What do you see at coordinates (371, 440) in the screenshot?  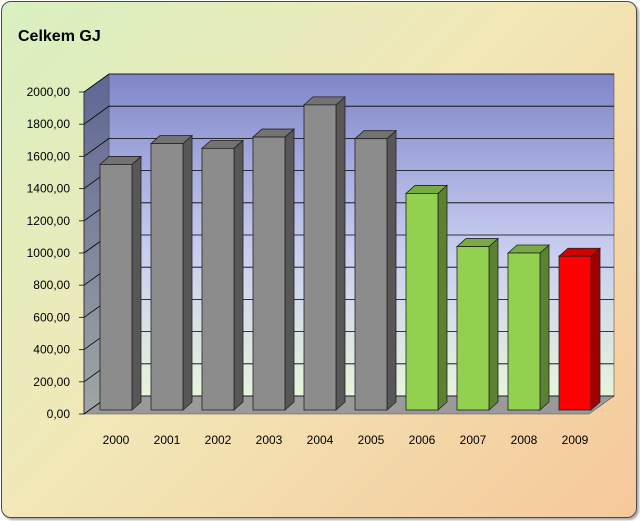 I see `x-tick-label: 2005` at bounding box center [371, 440].